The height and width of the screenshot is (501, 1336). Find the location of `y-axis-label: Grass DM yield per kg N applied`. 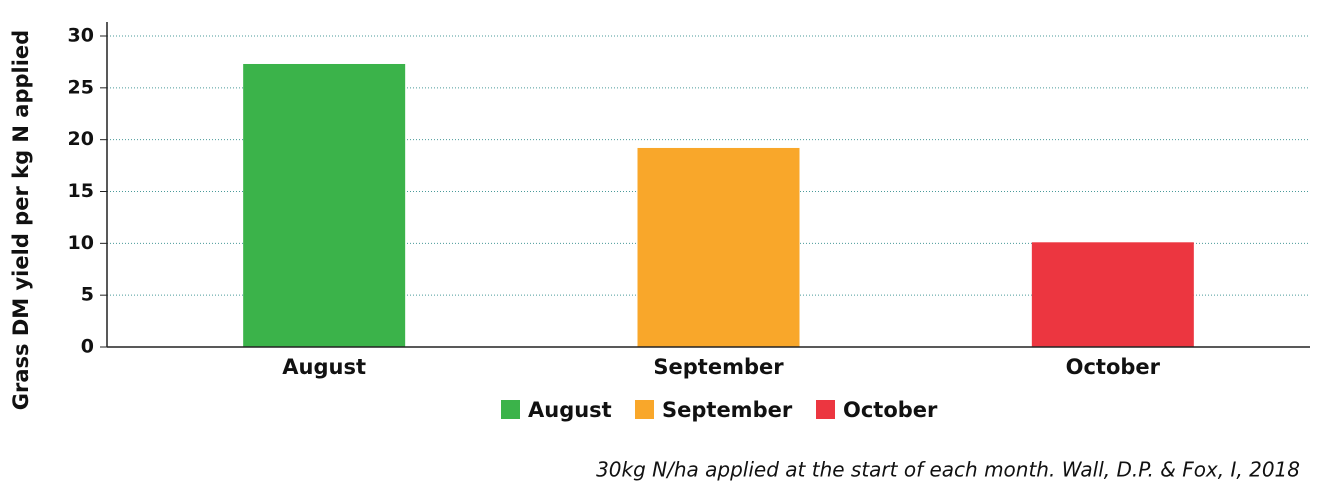

y-axis-label: Grass DM yield per kg N applied is located at coordinates (21, 220).